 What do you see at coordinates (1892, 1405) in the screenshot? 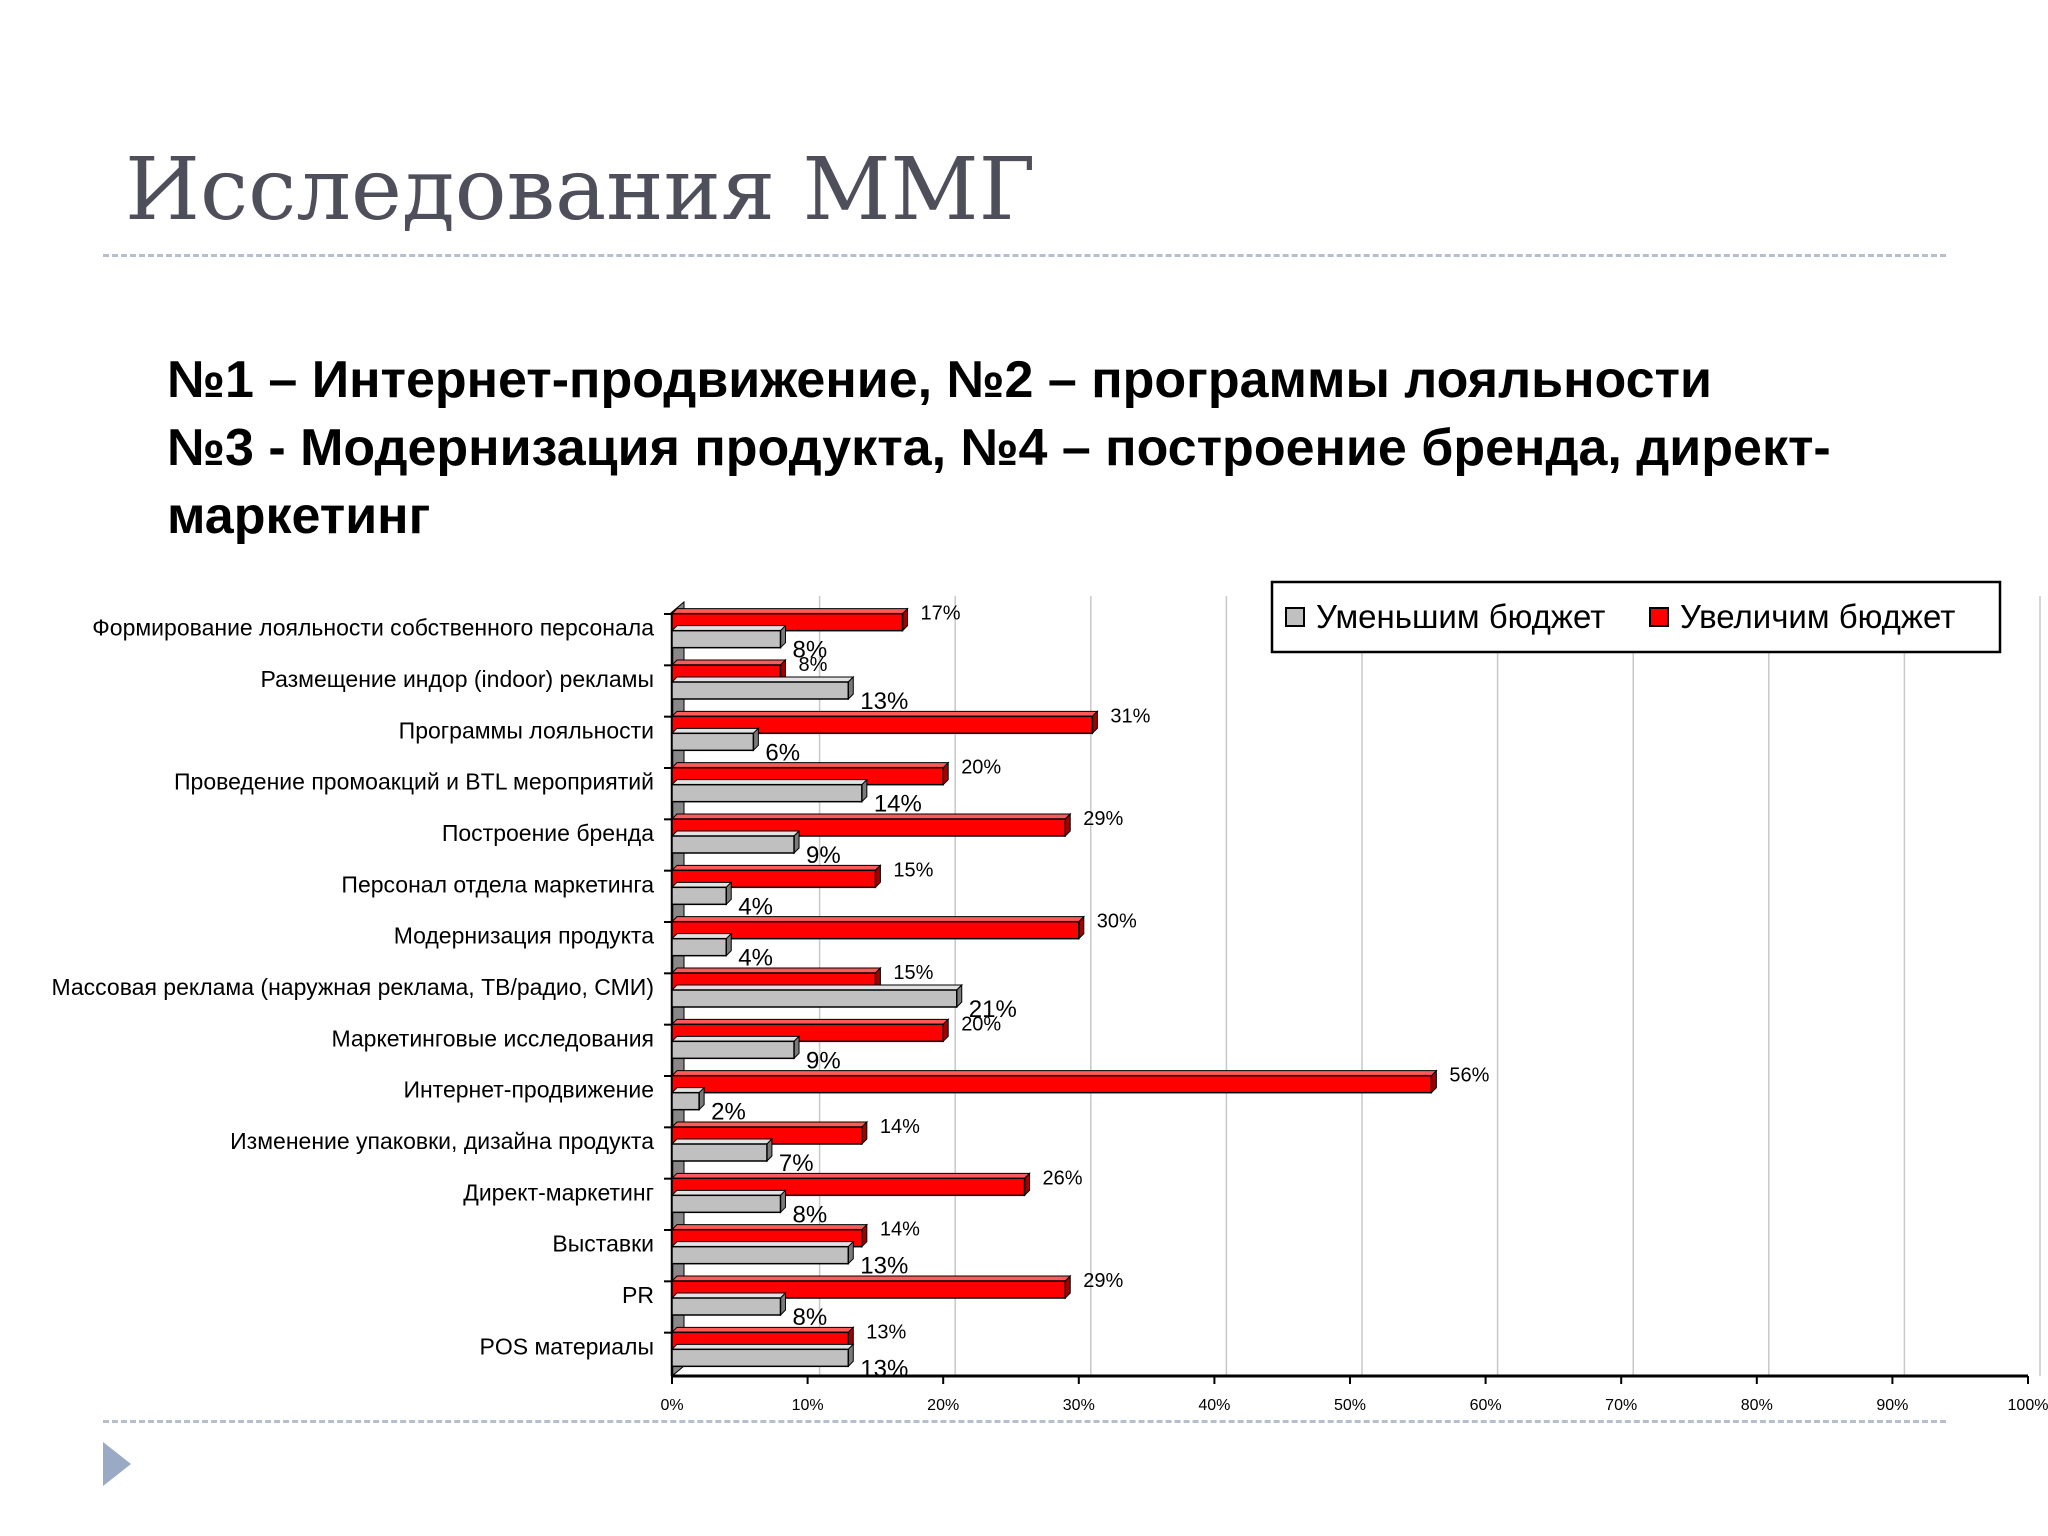
I see `x-tick-label: 90%` at bounding box center [1892, 1405].